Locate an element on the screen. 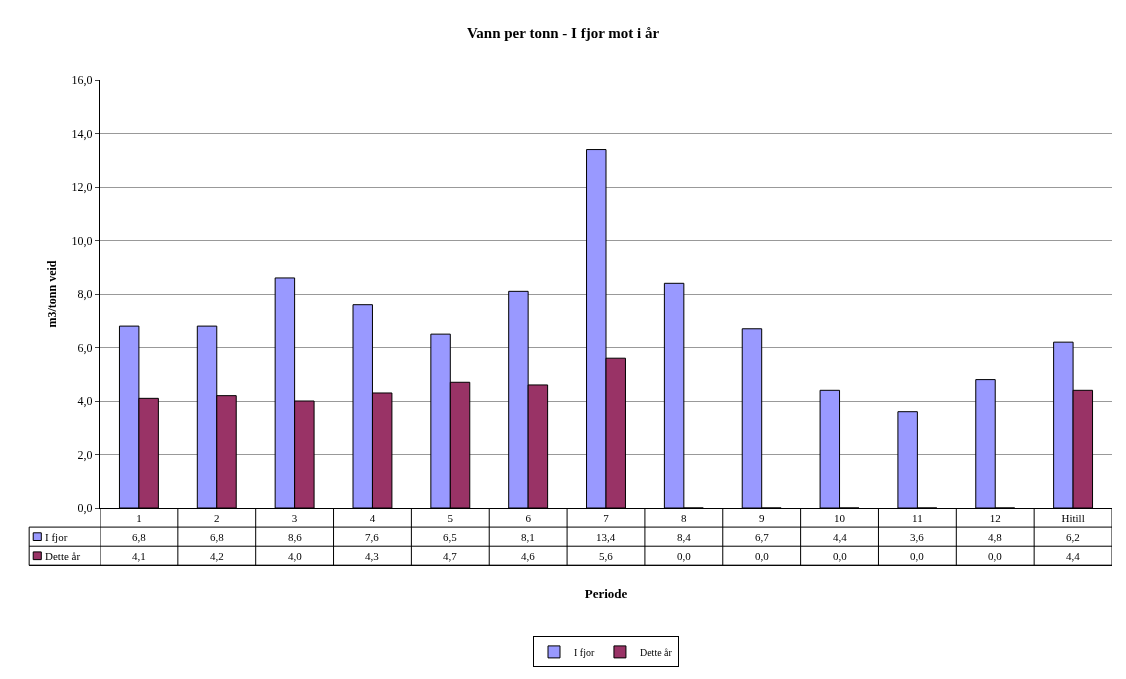 The width and height of the screenshot is (1126, 679). legend-label: I fjor is located at coordinates (56, 537).